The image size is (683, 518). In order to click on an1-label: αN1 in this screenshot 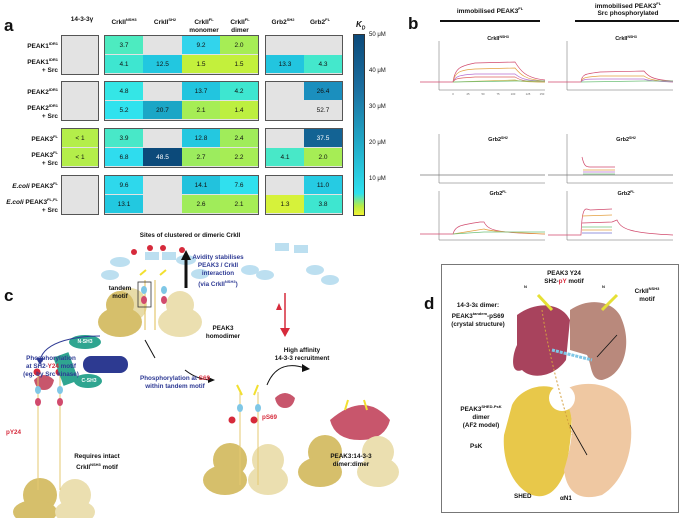, I will do `click(566, 498)`.